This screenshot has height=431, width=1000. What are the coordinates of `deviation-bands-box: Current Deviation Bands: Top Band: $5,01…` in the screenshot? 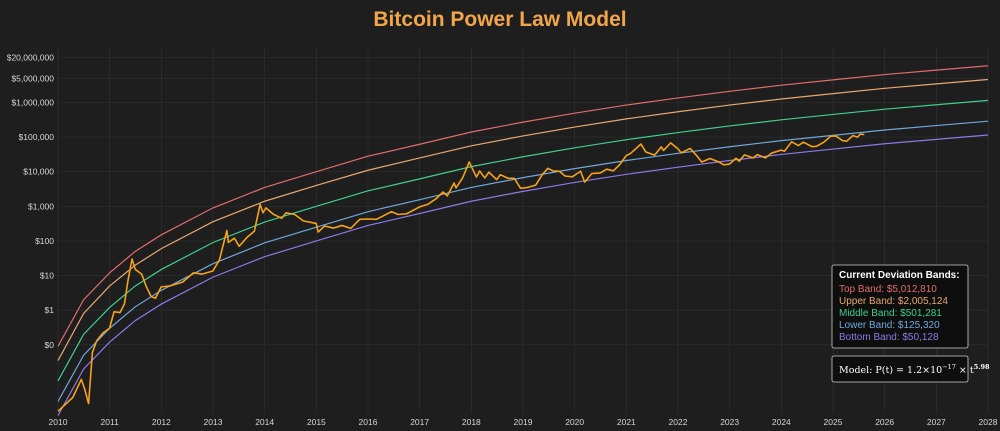 It's located at (900, 306).